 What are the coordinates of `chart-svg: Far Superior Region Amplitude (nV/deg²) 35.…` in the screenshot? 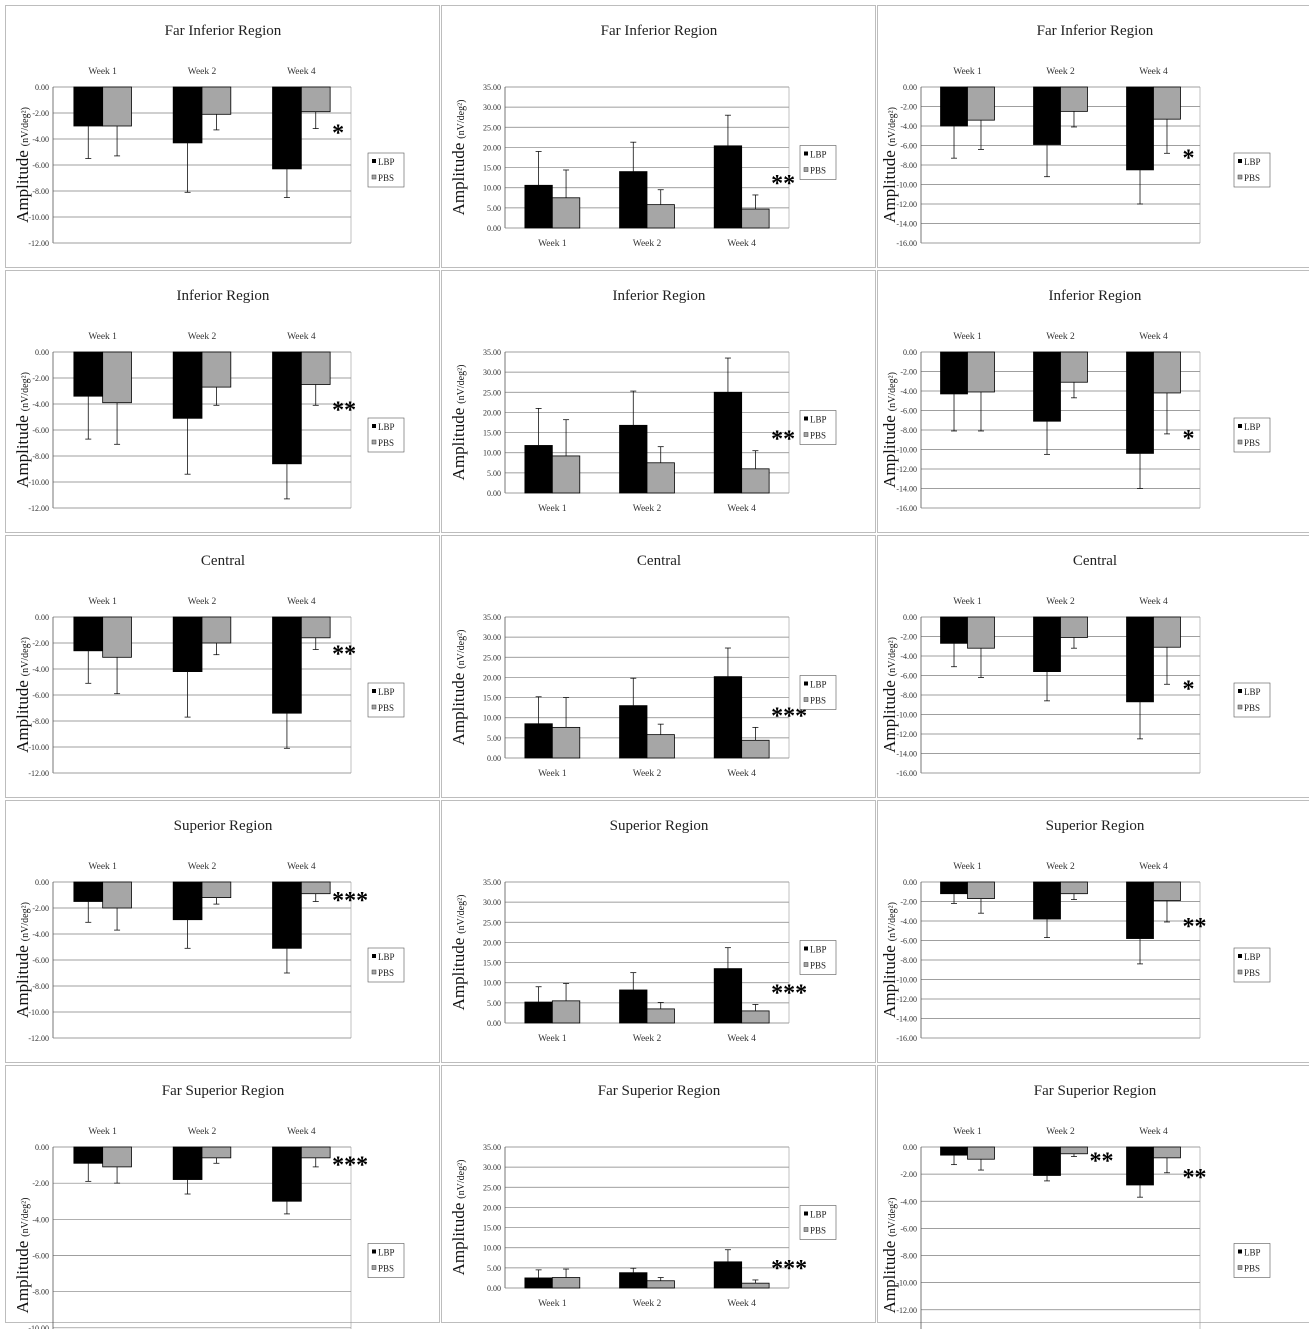 It's located at (643, 1196).